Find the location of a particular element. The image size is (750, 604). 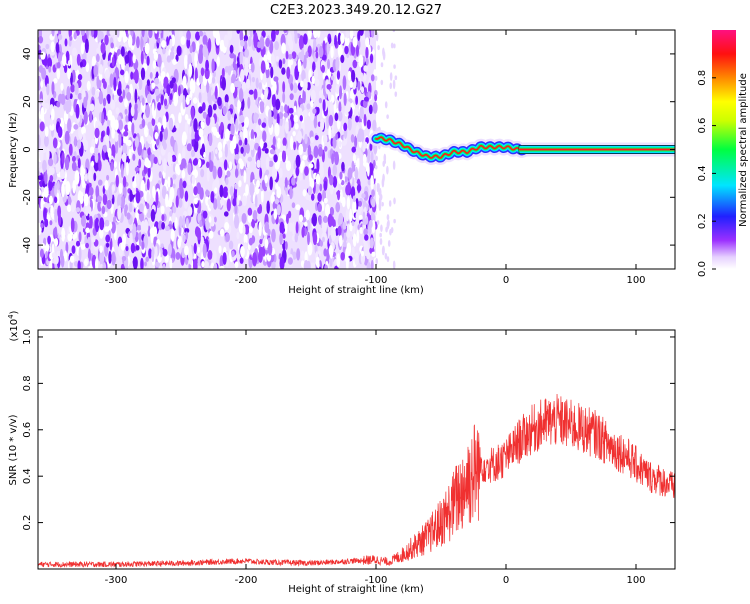

snr-x-tick-label: -300 is located at coordinates (116, 580).